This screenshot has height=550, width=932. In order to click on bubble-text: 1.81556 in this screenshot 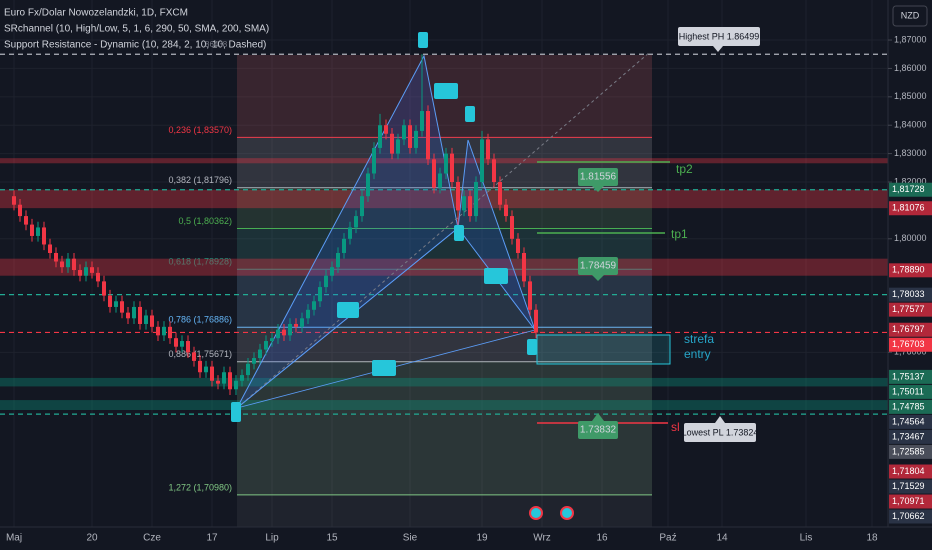, I will do `click(598, 177)`.